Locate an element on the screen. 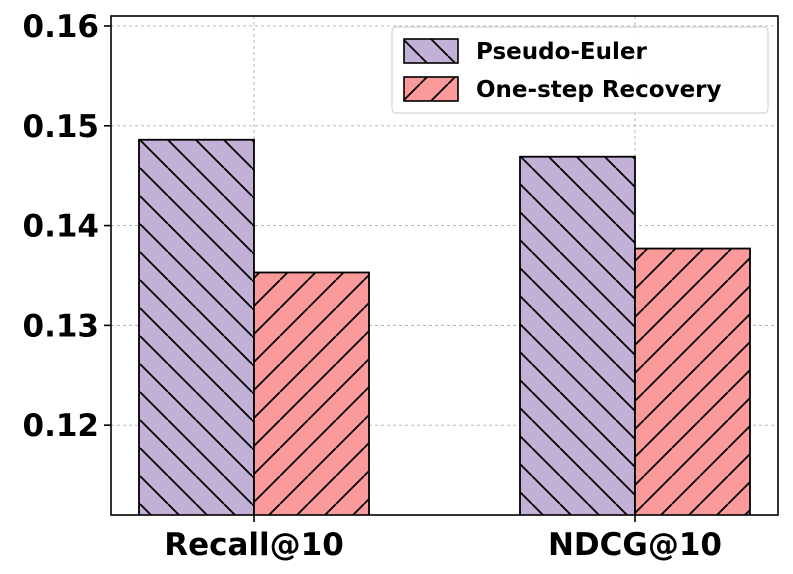 This screenshot has height=574, width=793. y-tick-label: 0.16 is located at coordinates (61, 27).